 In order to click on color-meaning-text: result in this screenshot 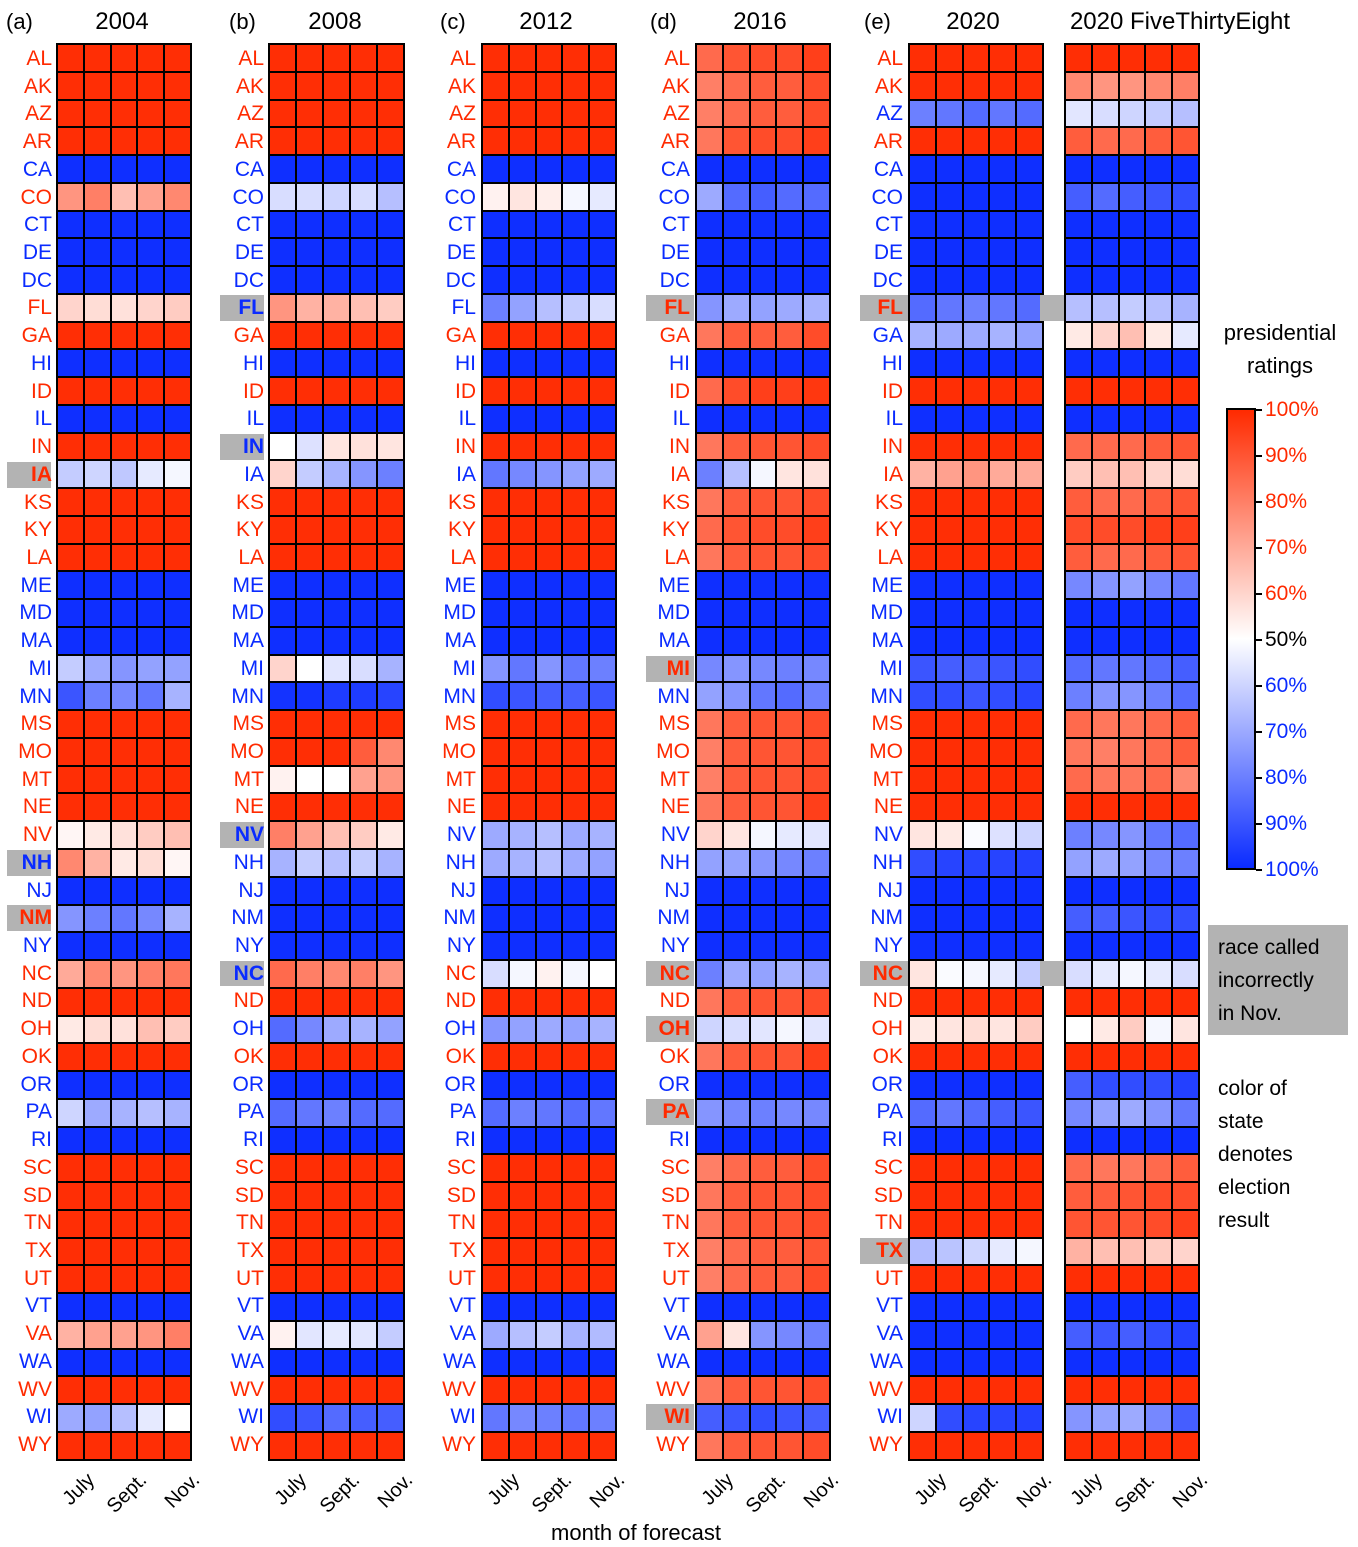, I will do `click(1244, 1220)`.